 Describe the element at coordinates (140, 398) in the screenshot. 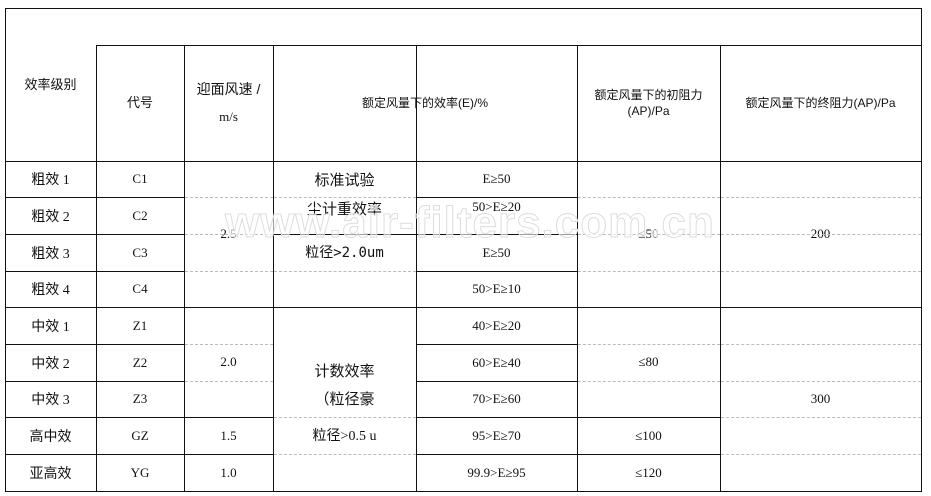

I see `row-code: Z3` at that location.